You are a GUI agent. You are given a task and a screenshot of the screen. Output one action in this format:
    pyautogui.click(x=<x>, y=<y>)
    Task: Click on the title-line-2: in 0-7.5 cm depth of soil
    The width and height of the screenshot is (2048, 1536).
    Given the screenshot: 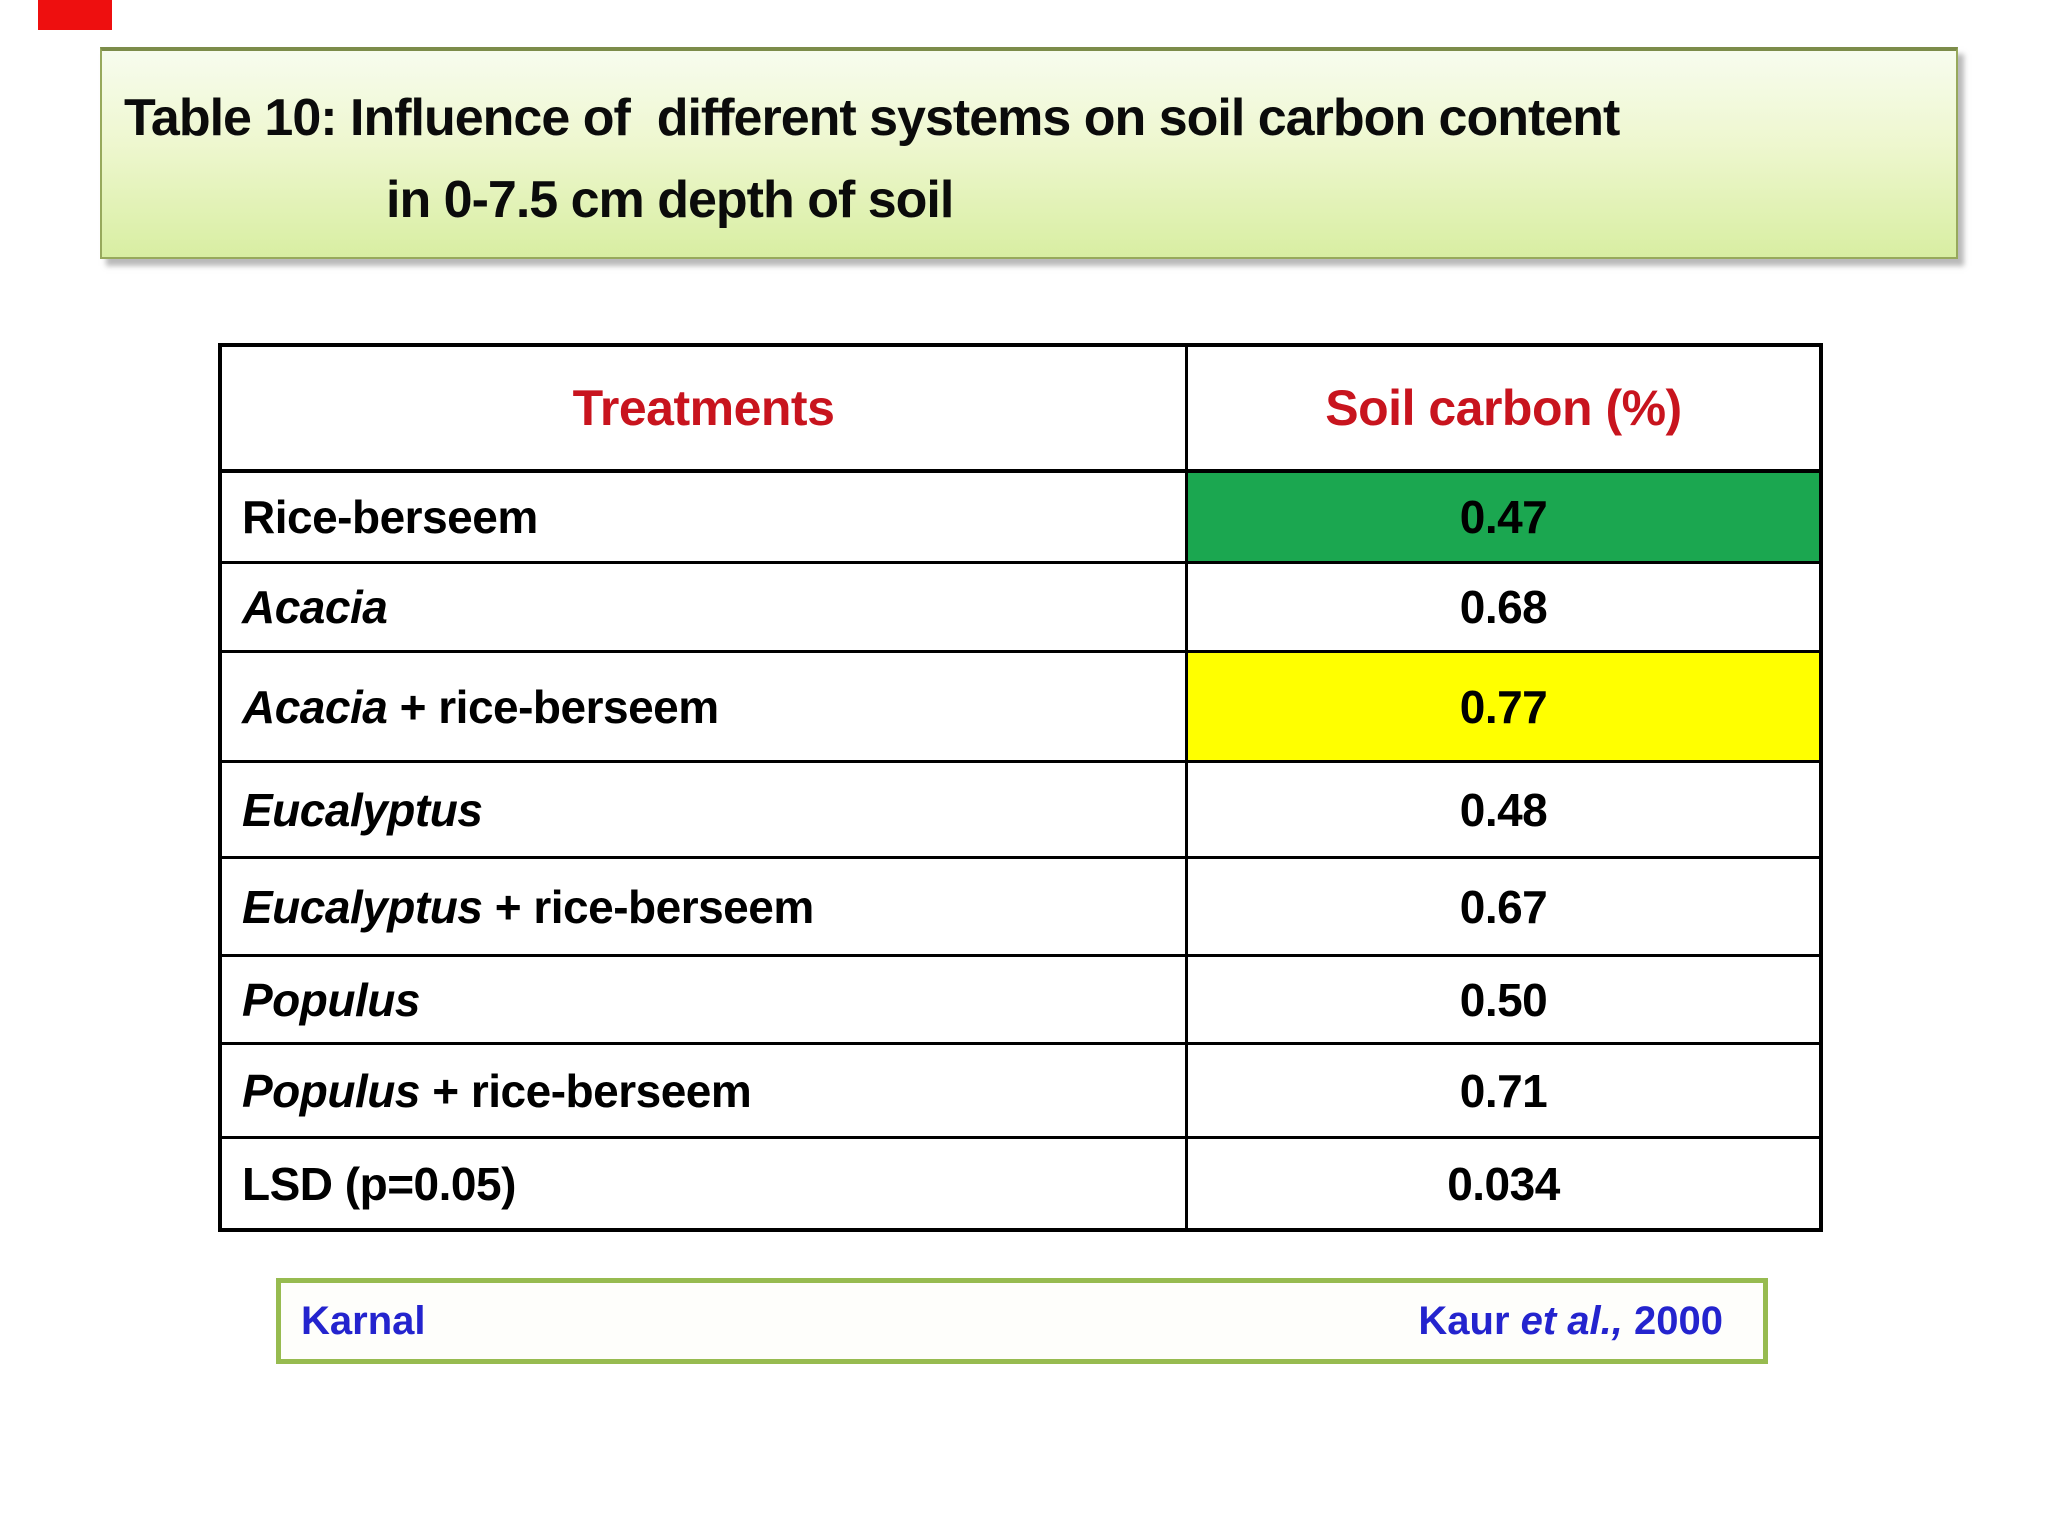 What is the action you would take?
    pyautogui.click(x=670, y=200)
    